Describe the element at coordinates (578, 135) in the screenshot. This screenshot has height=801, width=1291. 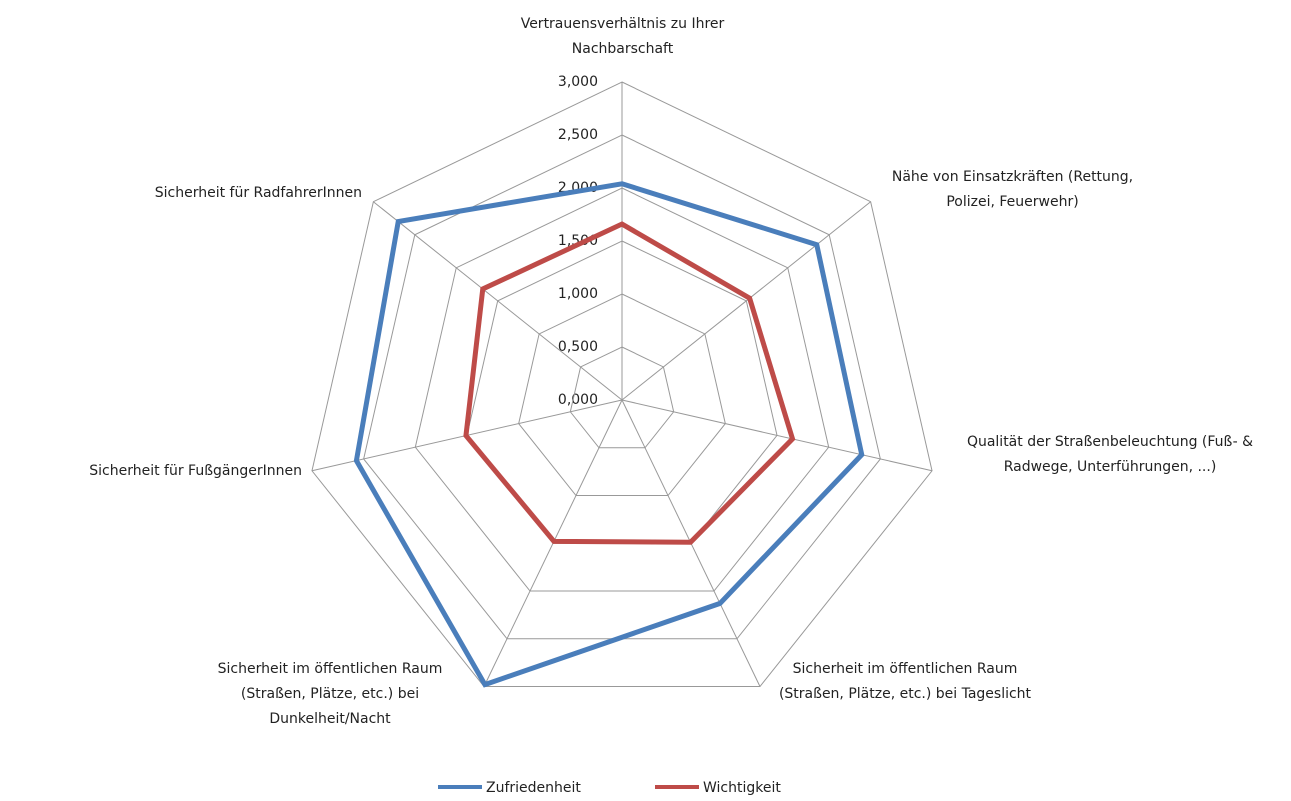
I see `y-tick-label: 2,500` at that location.